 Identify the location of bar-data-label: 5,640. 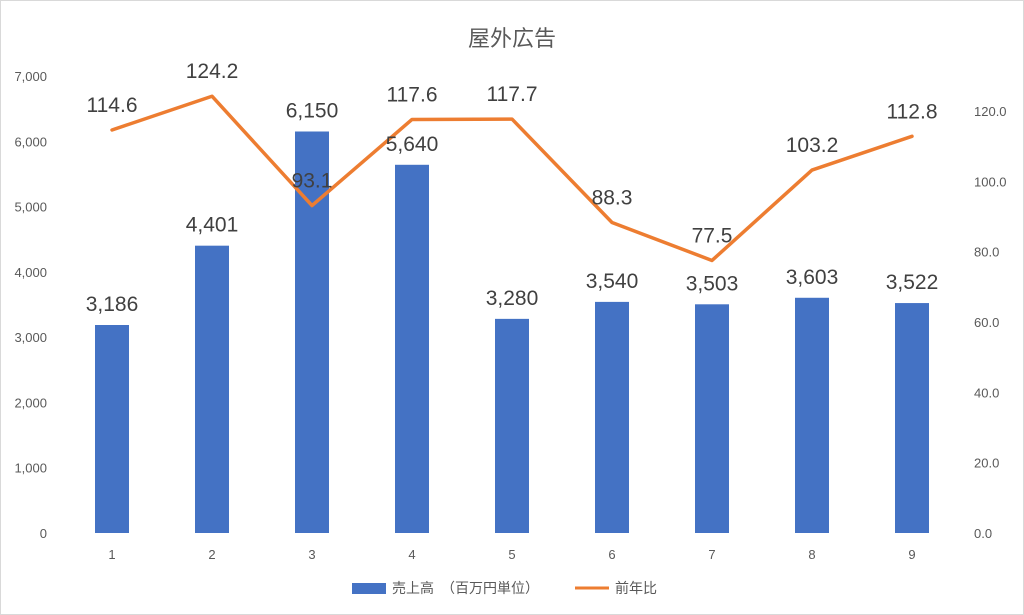
(412, 144).